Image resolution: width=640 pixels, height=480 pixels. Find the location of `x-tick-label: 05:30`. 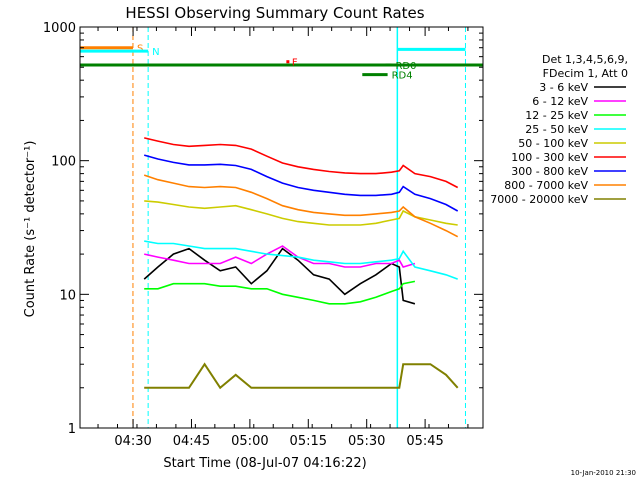

x-tick-label: 05:30 is located at coordinates (366, 441).